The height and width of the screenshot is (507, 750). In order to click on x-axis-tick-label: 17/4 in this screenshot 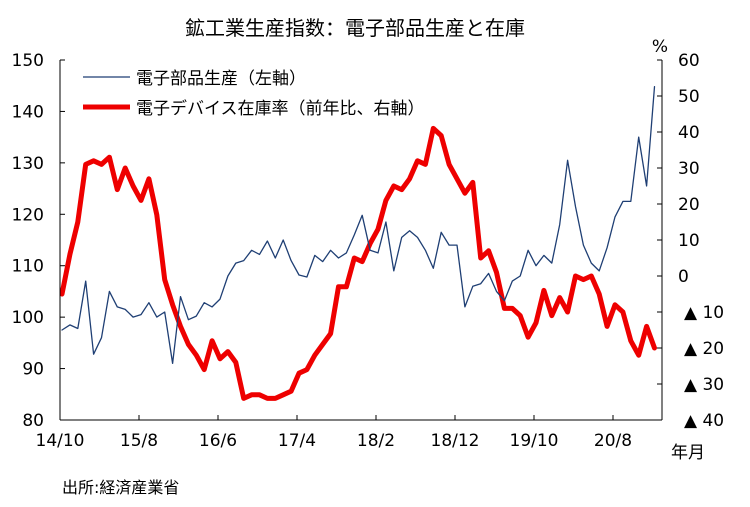, I will do `click(297, 441)`.